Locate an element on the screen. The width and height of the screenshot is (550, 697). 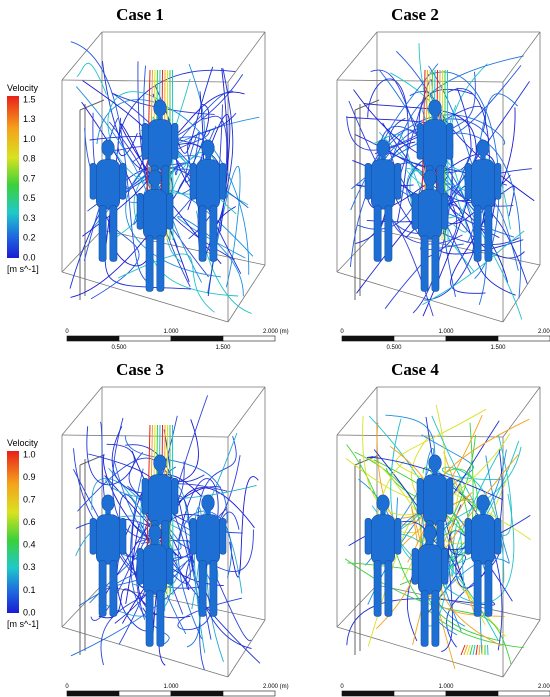
legend-tick-label: 0.5 is located at coordinates (29, 198).